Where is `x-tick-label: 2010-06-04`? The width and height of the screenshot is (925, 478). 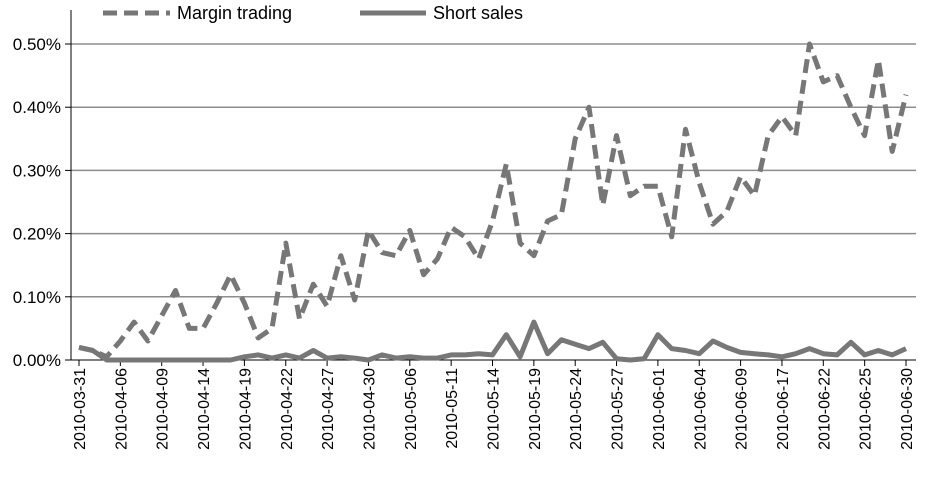 x-tick-label: 2010-06-04 is located at coordinates (700, 409).